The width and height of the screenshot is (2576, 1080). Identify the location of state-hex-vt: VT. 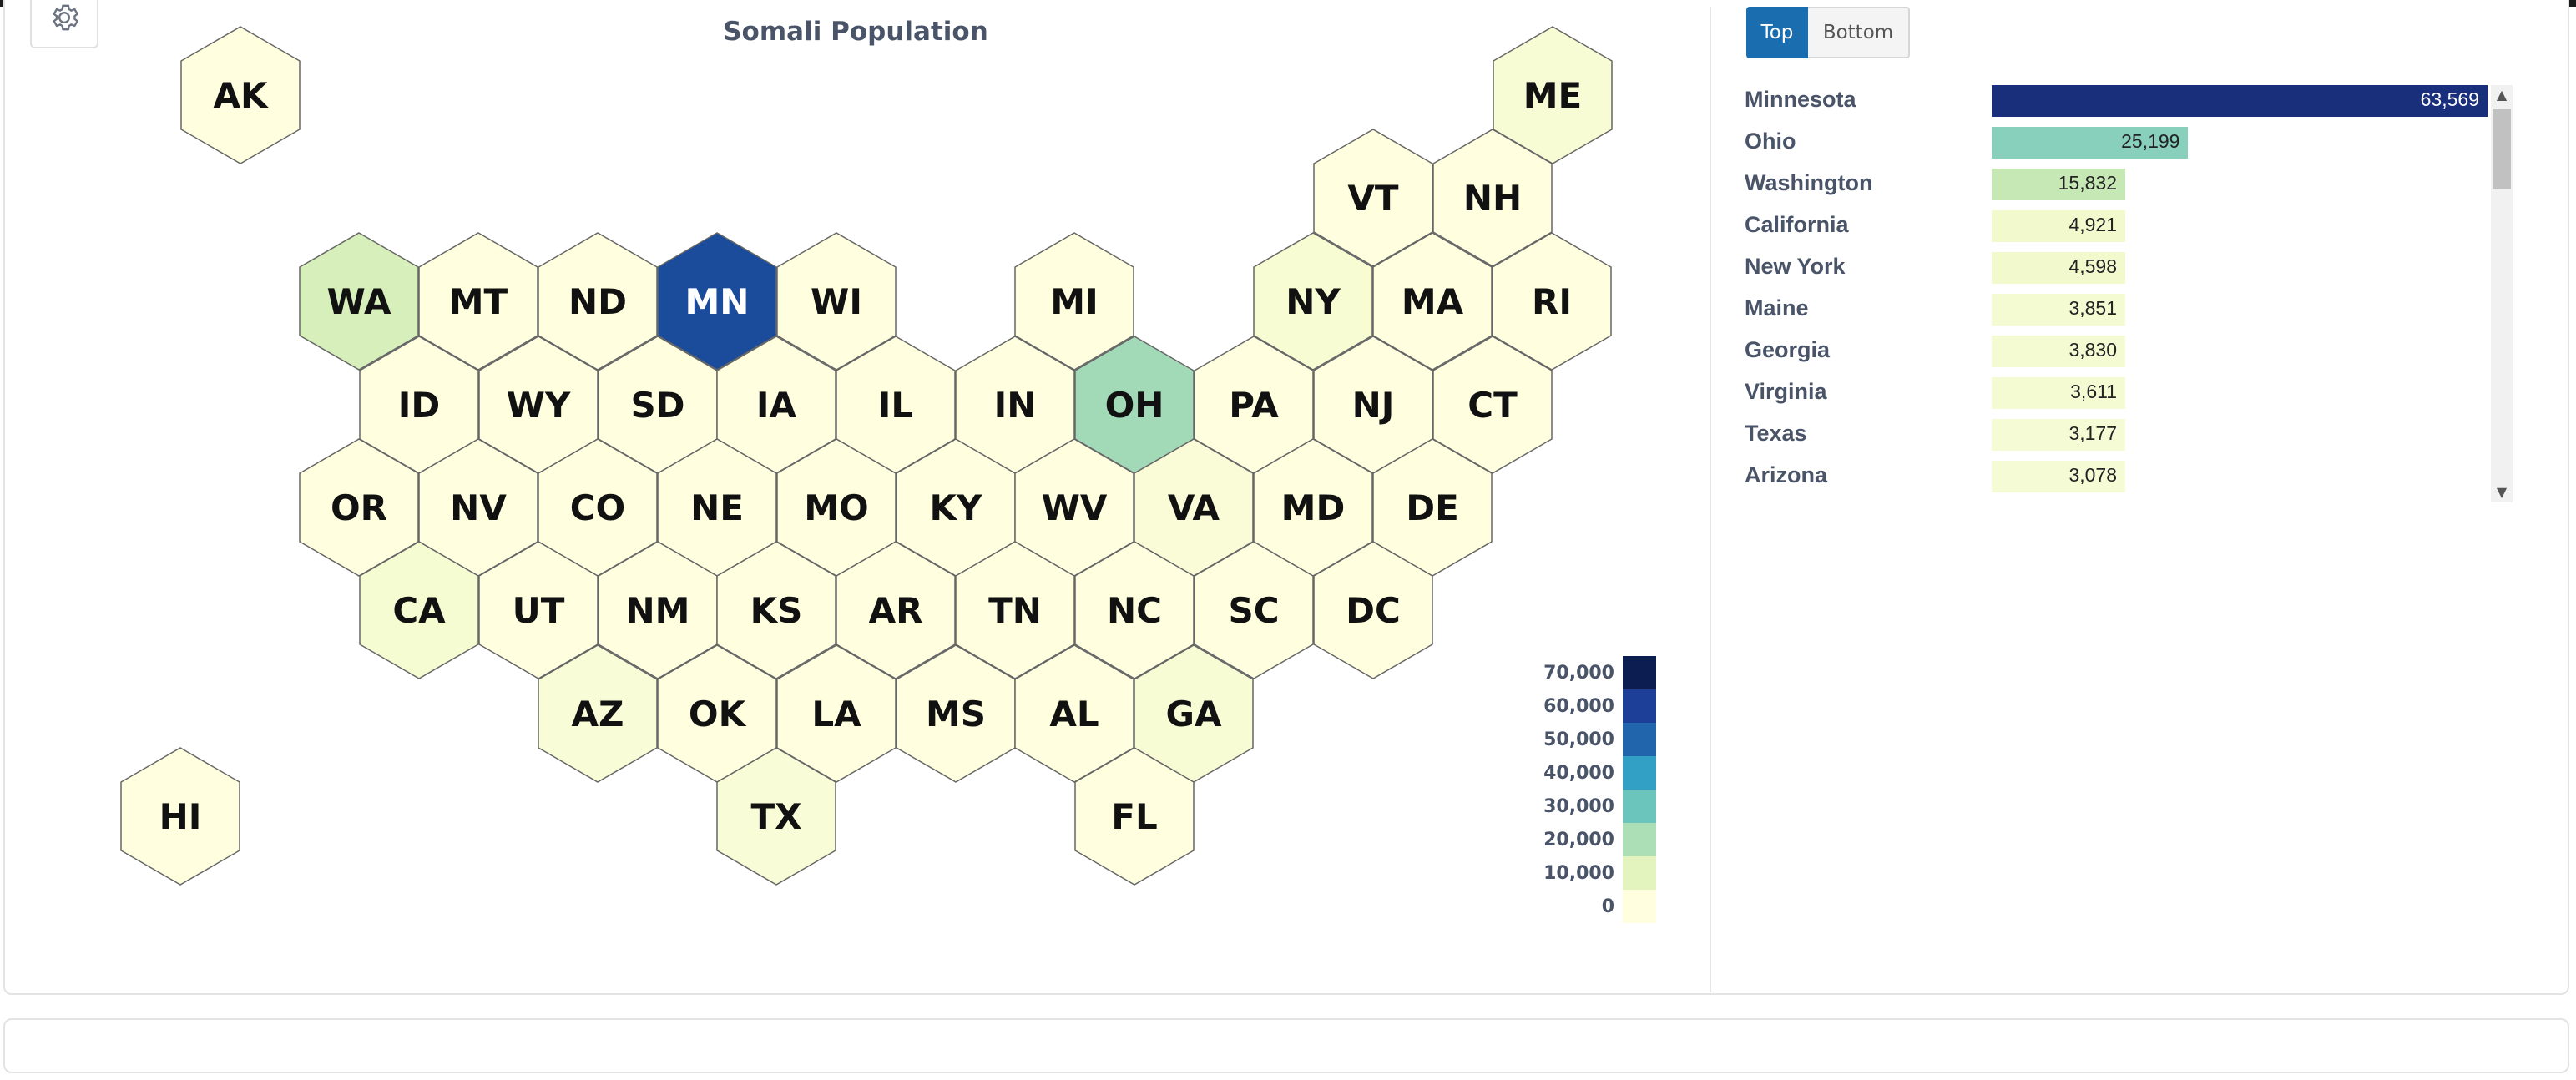
(1373, 198).